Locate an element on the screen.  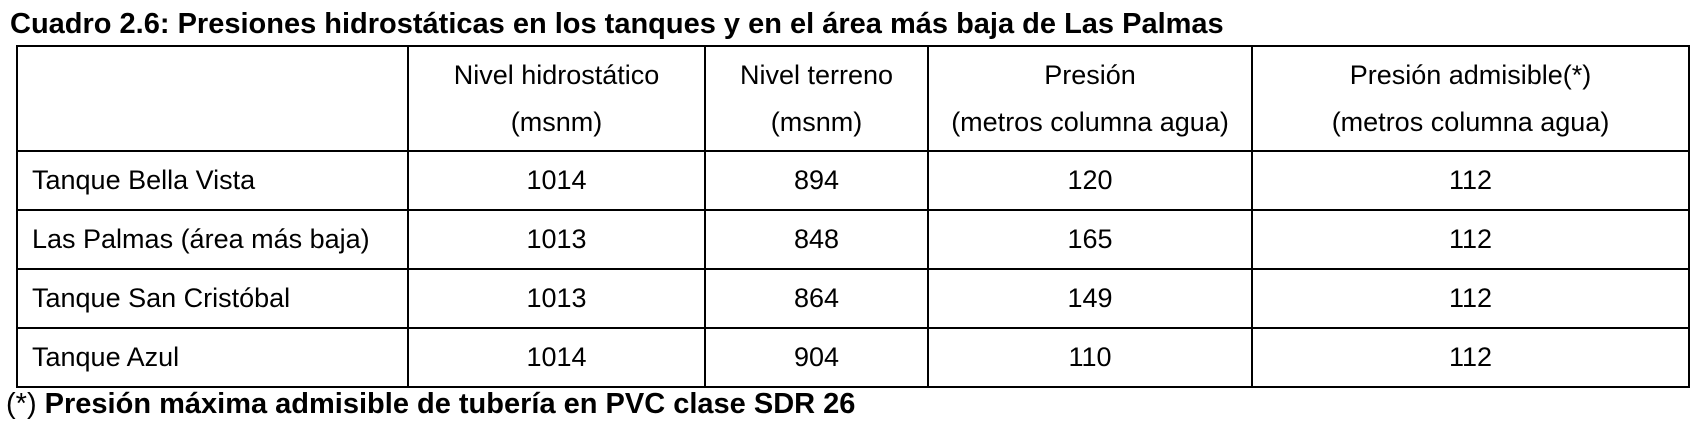
table-row: Tanque Azul 1014 904 110 112 is located at coordinates (853, 357).